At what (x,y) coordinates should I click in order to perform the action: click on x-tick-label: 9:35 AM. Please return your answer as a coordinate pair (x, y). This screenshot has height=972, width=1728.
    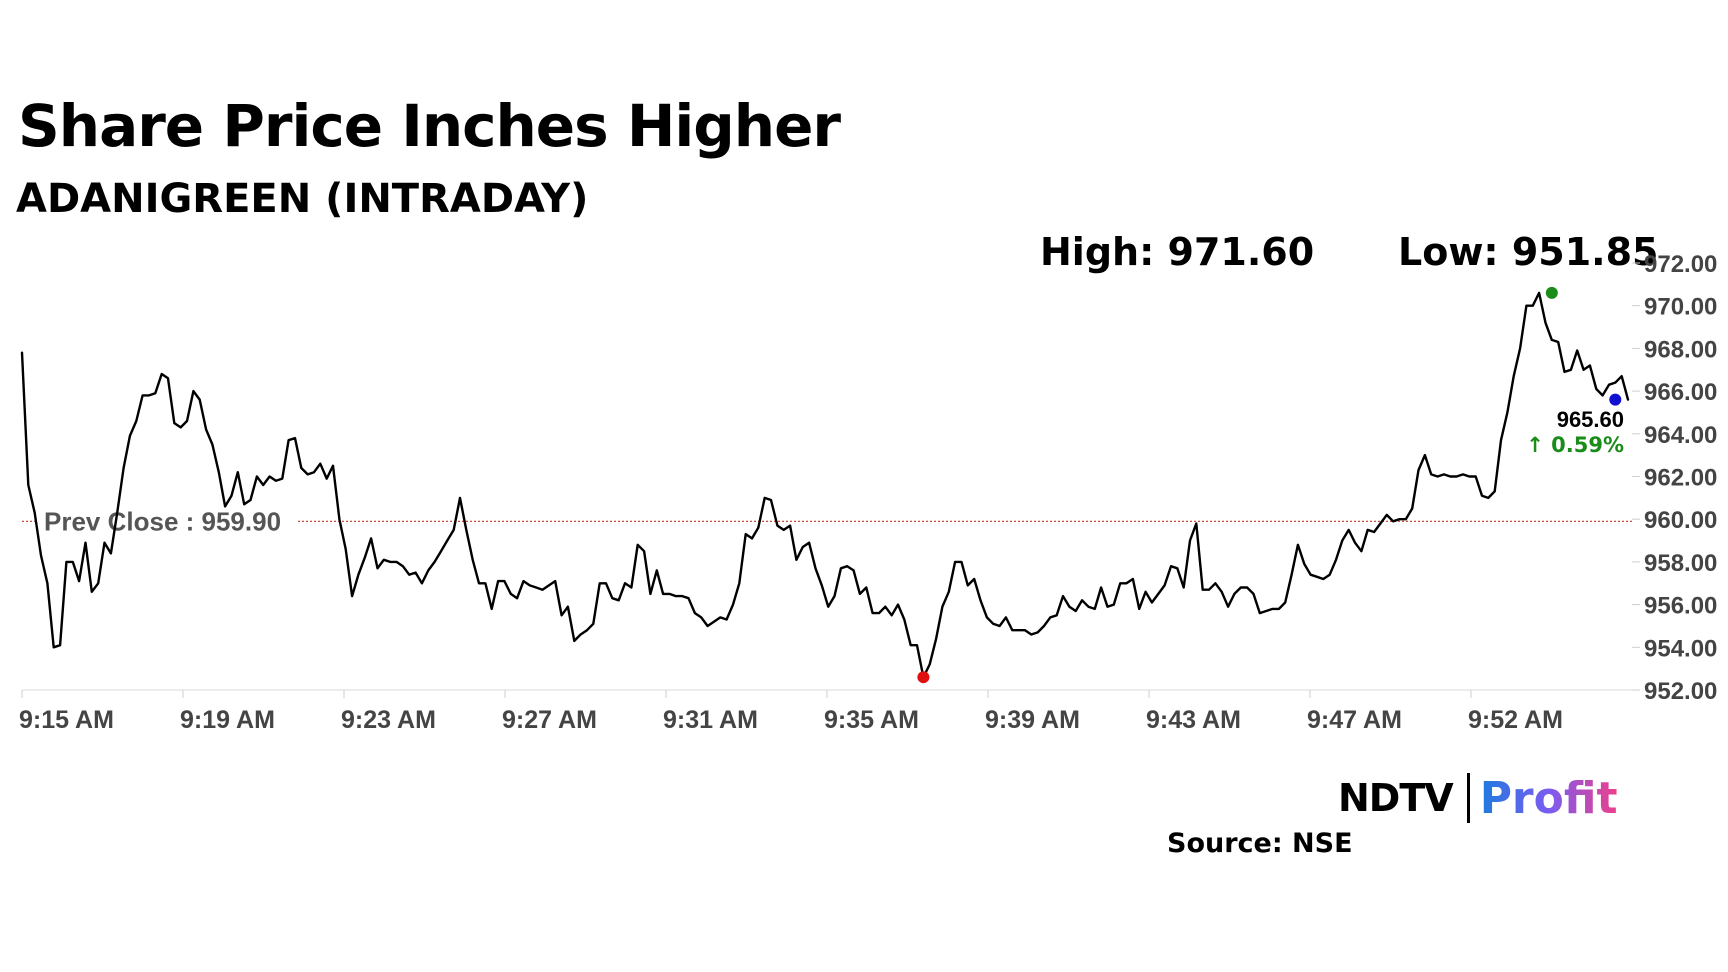
    Looking at the image, I should click on (871, 720).